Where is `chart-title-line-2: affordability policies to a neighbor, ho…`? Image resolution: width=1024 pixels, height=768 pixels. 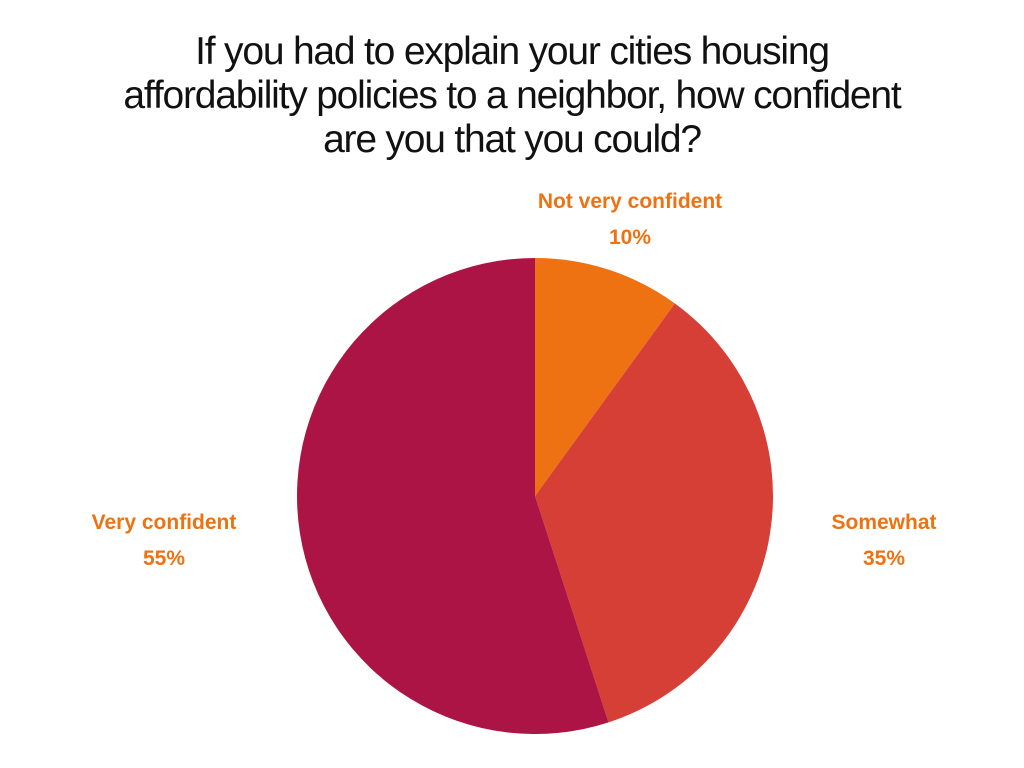 chart-title-line-2: affordability policies to a neighbor, ho… is located at coordinates (512, 95).